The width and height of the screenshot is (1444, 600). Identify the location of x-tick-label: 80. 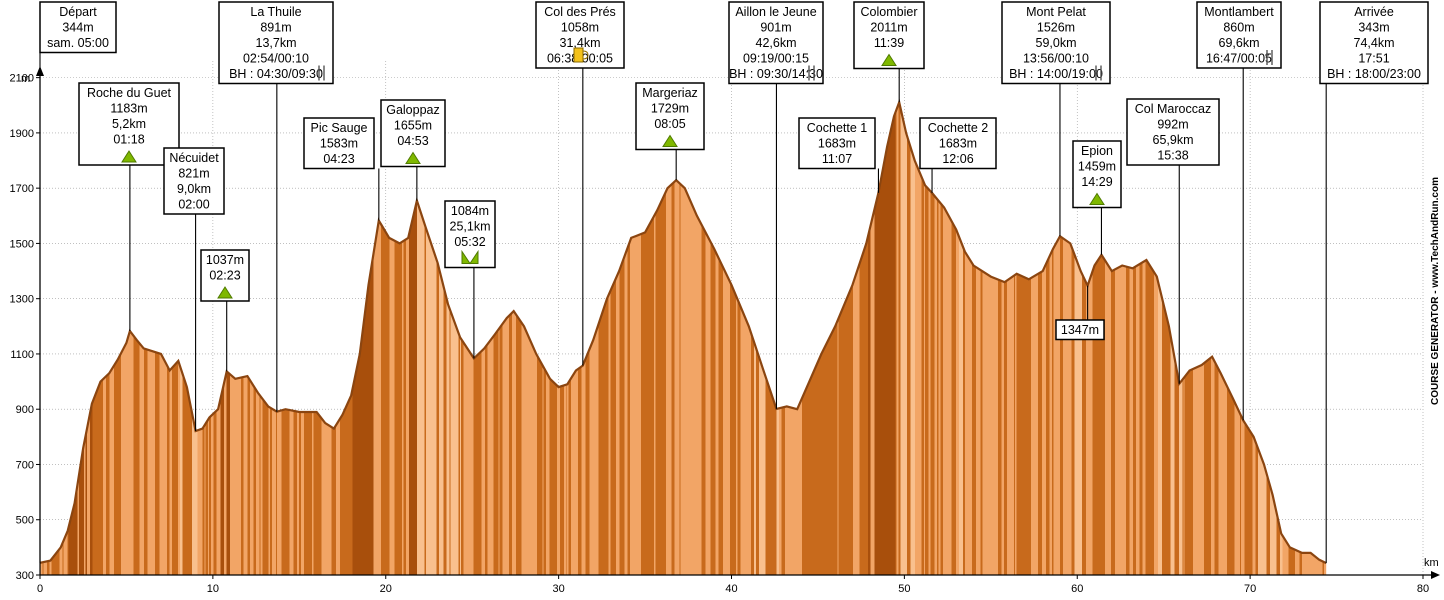
(1423, 589).